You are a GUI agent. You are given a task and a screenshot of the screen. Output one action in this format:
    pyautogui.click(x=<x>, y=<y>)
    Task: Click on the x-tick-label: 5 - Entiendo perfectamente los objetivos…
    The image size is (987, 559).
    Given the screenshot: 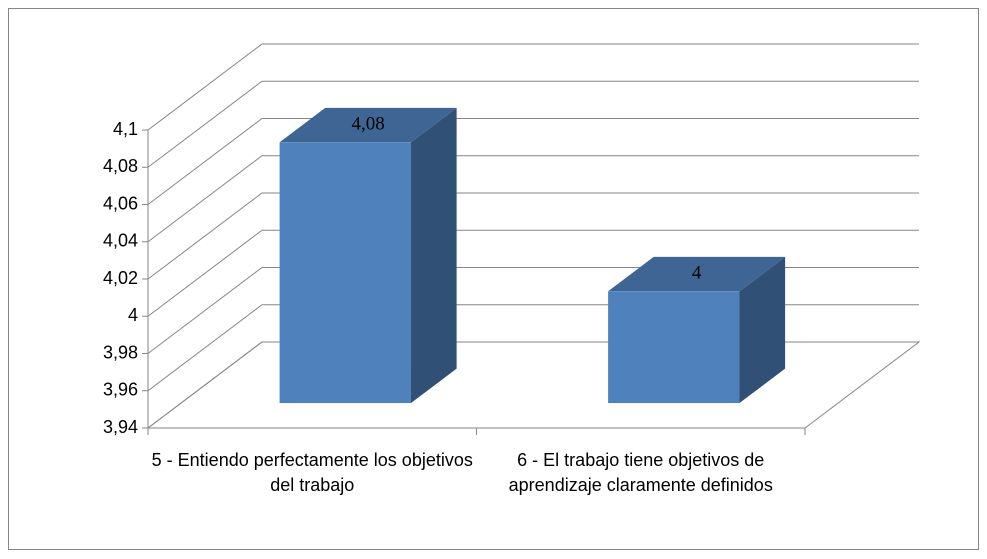 What is the action you would take?
    pyautogui.click(x=312, y=472)
    